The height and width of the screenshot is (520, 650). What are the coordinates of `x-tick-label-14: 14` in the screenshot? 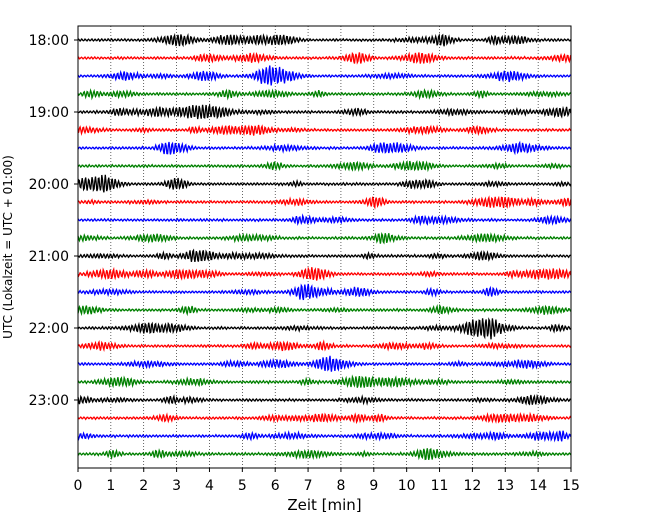 It's located at (538, 486).